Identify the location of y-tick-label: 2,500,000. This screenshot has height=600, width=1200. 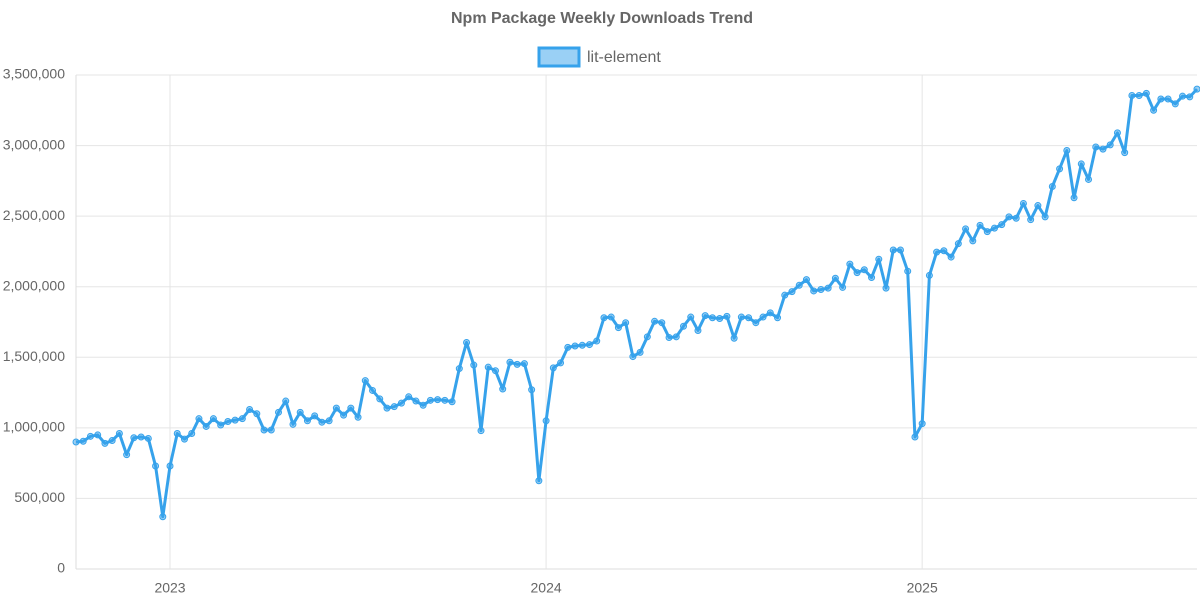
(34, 215).